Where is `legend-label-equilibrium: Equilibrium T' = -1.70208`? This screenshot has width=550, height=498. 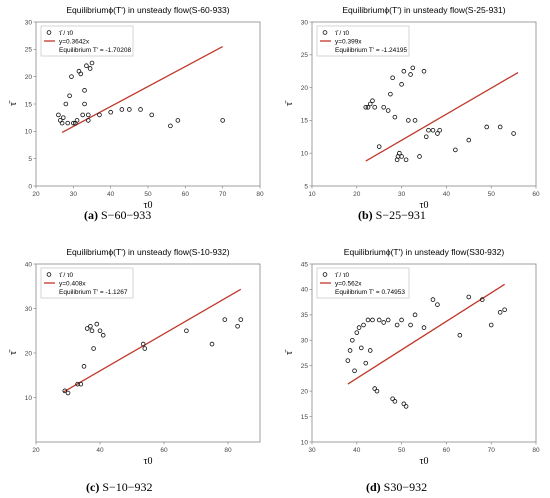
legend-label-equilibrium: Equilibrium T' = -1.70208 is located at coordinates (95, 50).